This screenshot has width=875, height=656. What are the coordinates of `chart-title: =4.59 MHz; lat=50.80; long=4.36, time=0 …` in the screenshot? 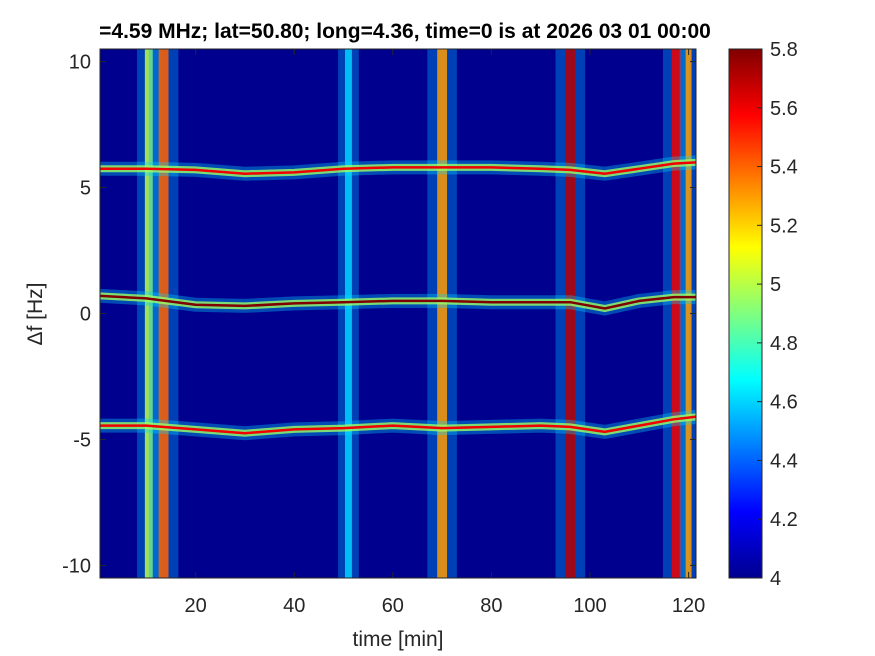 It's located at (405, 31).